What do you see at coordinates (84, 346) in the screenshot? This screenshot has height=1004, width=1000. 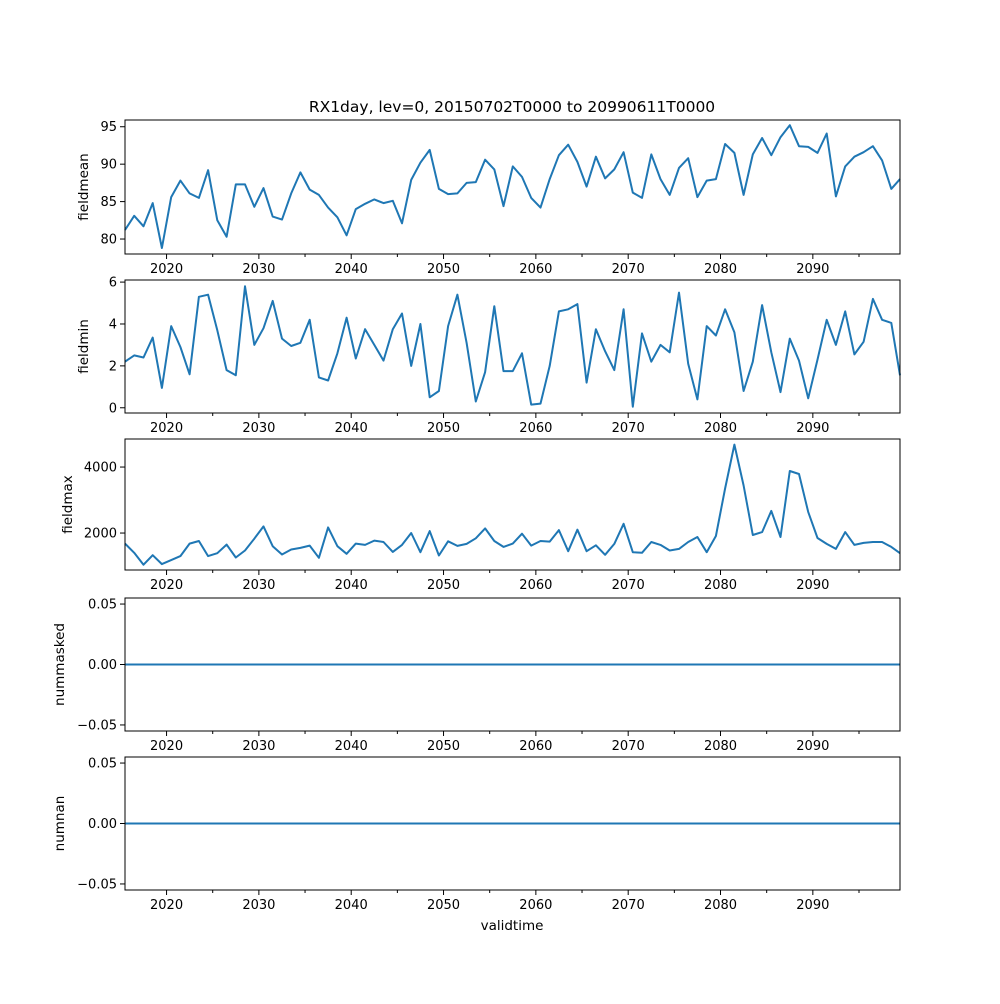 I see `y-axis-label: fieldmin` at bounding box center [84, 346].